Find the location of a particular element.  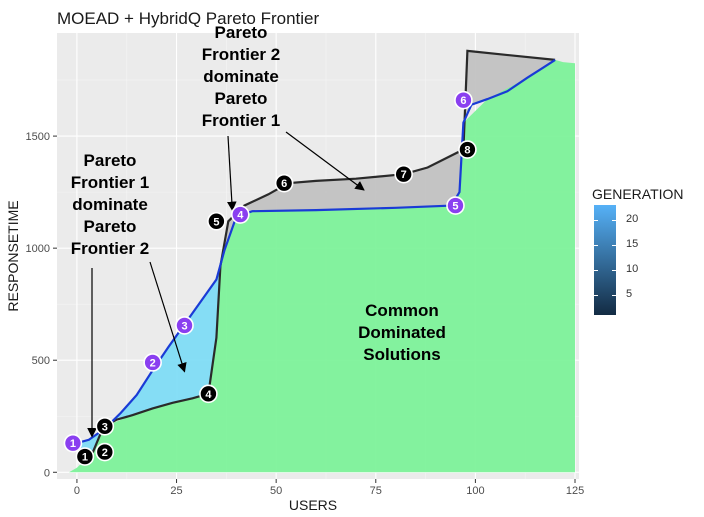

point-label: 8 is located at coordinates (467, 151).